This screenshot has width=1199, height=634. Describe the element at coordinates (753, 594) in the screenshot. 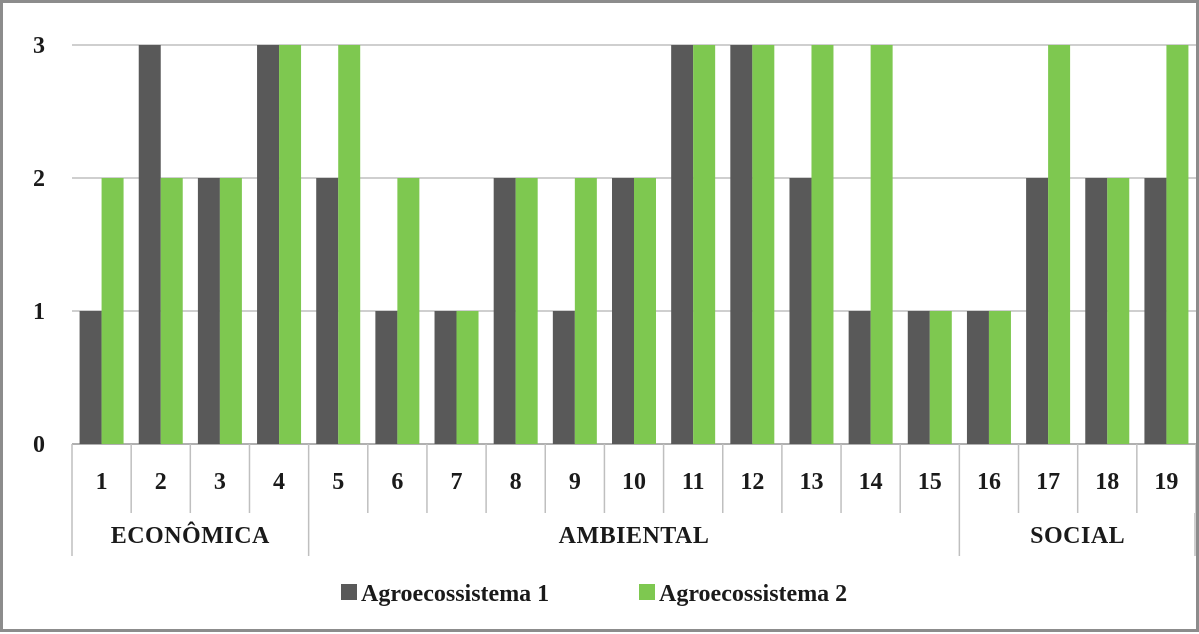

I see `legend-label-2: Agroecossistema 2` at that location.